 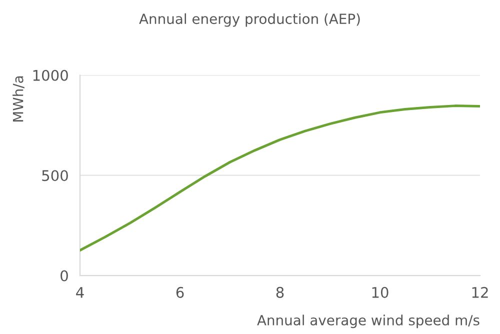 I want to click on y-axis-title: MWh/a, so click(x=18, y=99).